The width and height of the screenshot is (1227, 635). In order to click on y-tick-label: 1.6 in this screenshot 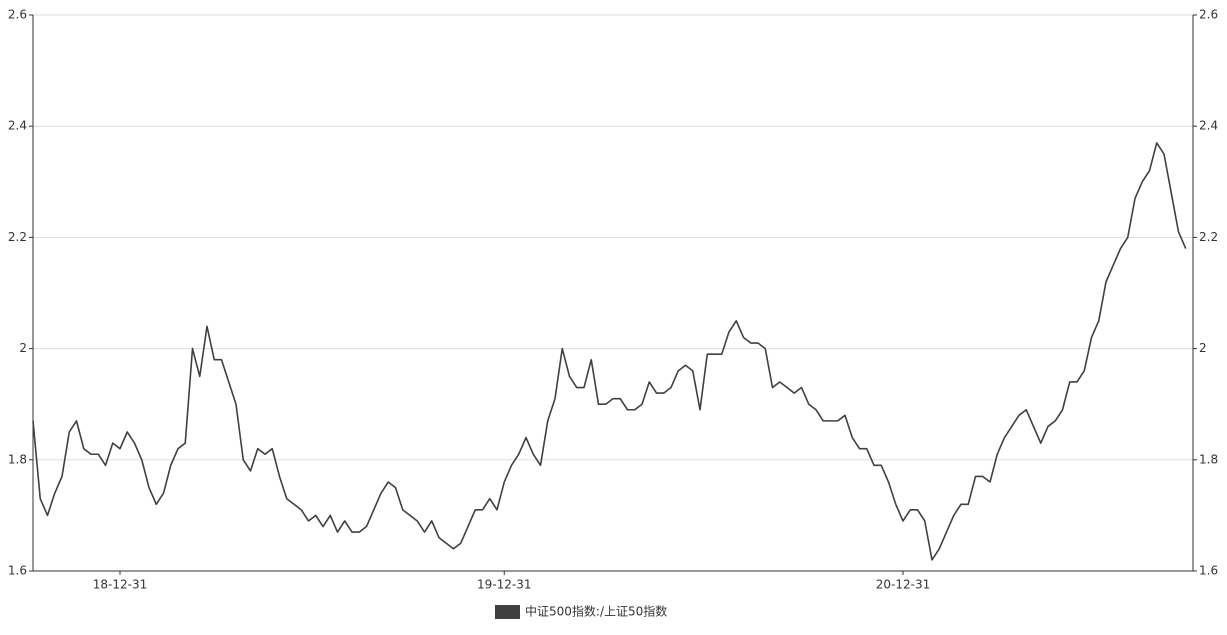, I will do `click(17, 571)`.